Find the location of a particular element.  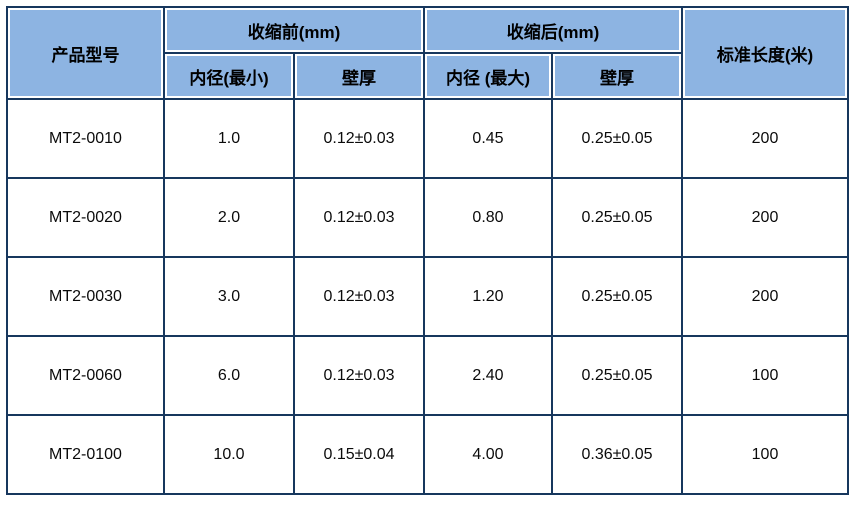

cell-inner-diameter-max: 2.40 is located at coordinates (488, 375).